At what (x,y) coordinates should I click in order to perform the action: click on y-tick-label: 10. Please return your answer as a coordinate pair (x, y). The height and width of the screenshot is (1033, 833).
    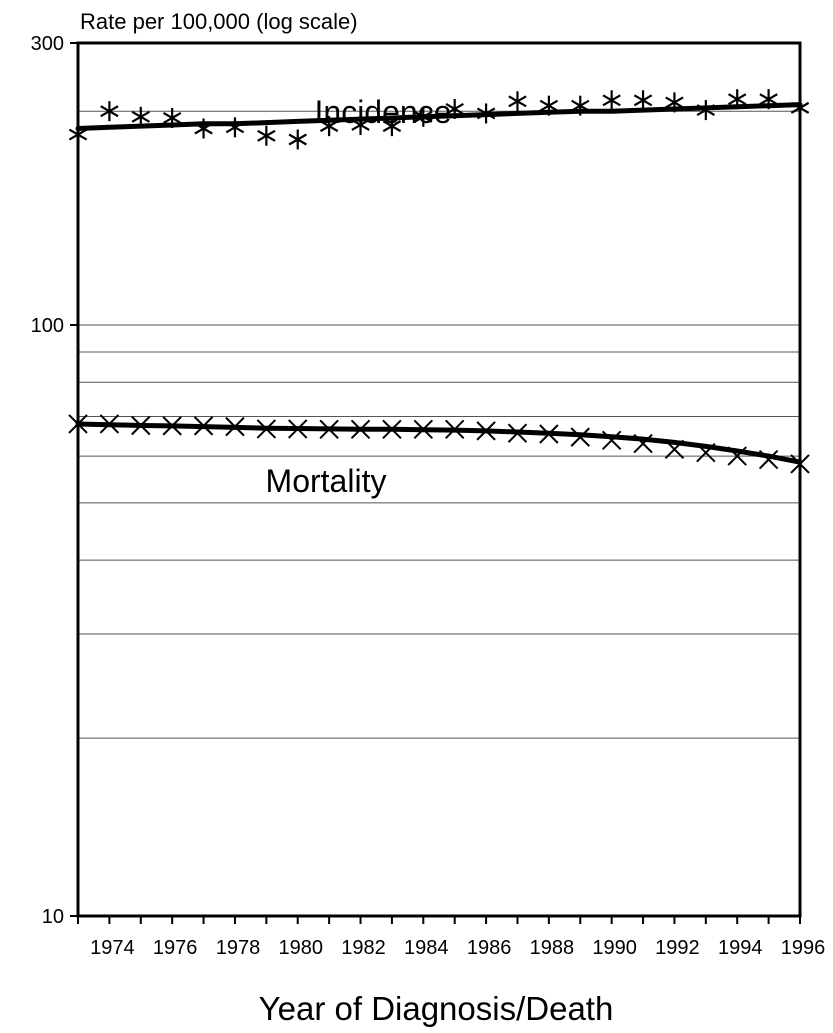
    Looking at the image, I should click on (53, 917).